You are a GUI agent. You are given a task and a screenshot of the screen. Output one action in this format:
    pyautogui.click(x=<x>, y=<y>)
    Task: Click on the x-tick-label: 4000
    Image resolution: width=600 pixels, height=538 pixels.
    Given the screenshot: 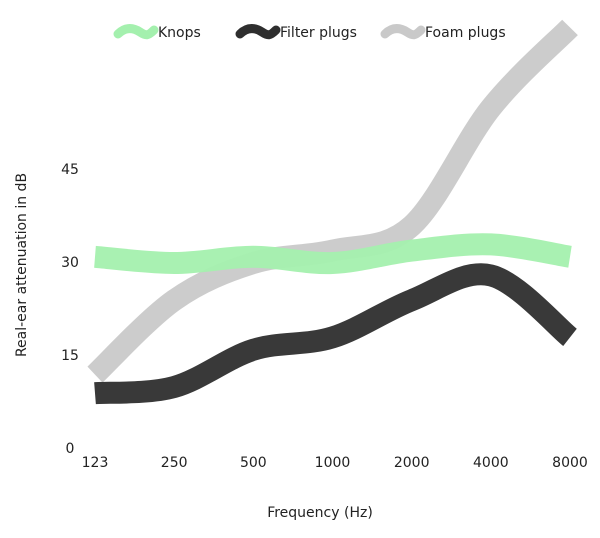 What is the action you would take?
    pyautogui.click(x=491, y=463)
    